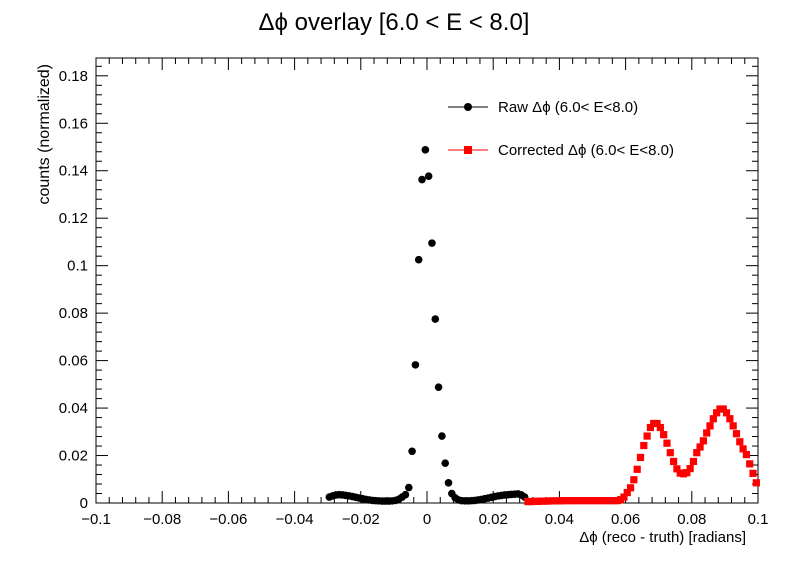  Describe the element at coordinates (96, 519) in the screenshot. I see `x-tick-label: −0.1` at that location.